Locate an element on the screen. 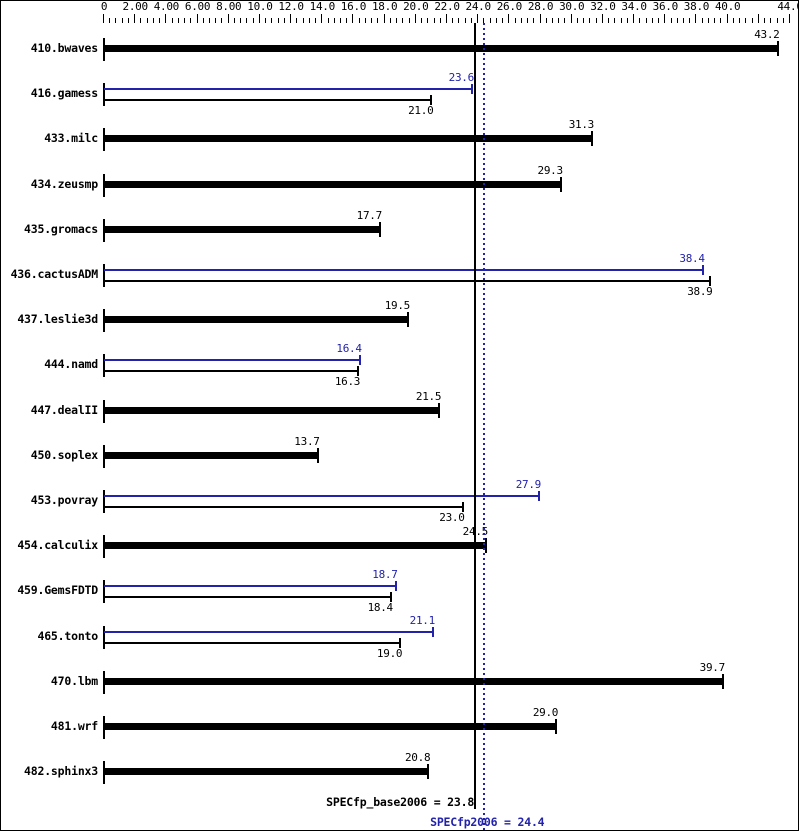 The height and width of the screenshot is (831, 799). x-axis-tick-label: 8.00 is located at coordinates (229, 6).